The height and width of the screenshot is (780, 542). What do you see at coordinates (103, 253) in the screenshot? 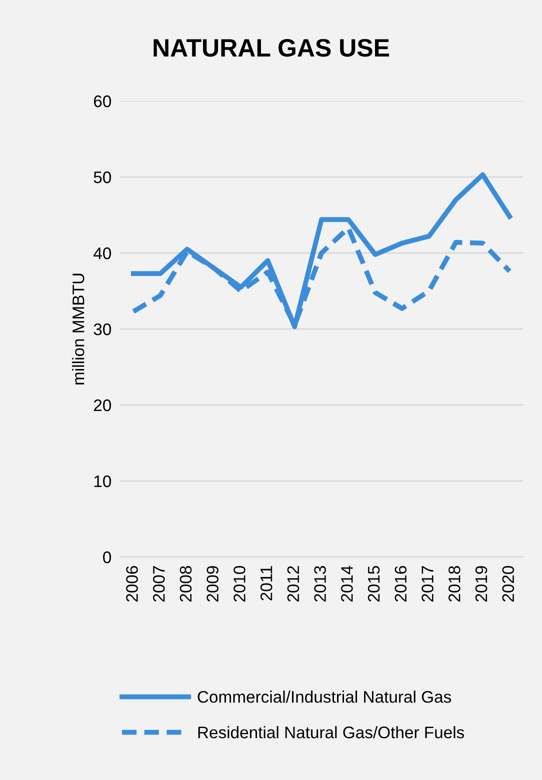
I see `y-tick-label: 40` at bounding box center [103, 253].